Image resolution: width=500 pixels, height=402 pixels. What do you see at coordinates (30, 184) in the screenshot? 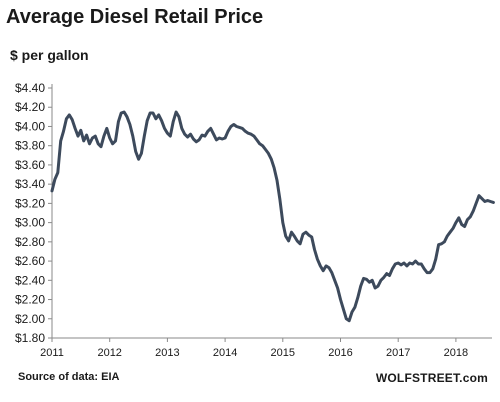
I see `y-tick-label: $3.40` at bounding box center [30, 184].